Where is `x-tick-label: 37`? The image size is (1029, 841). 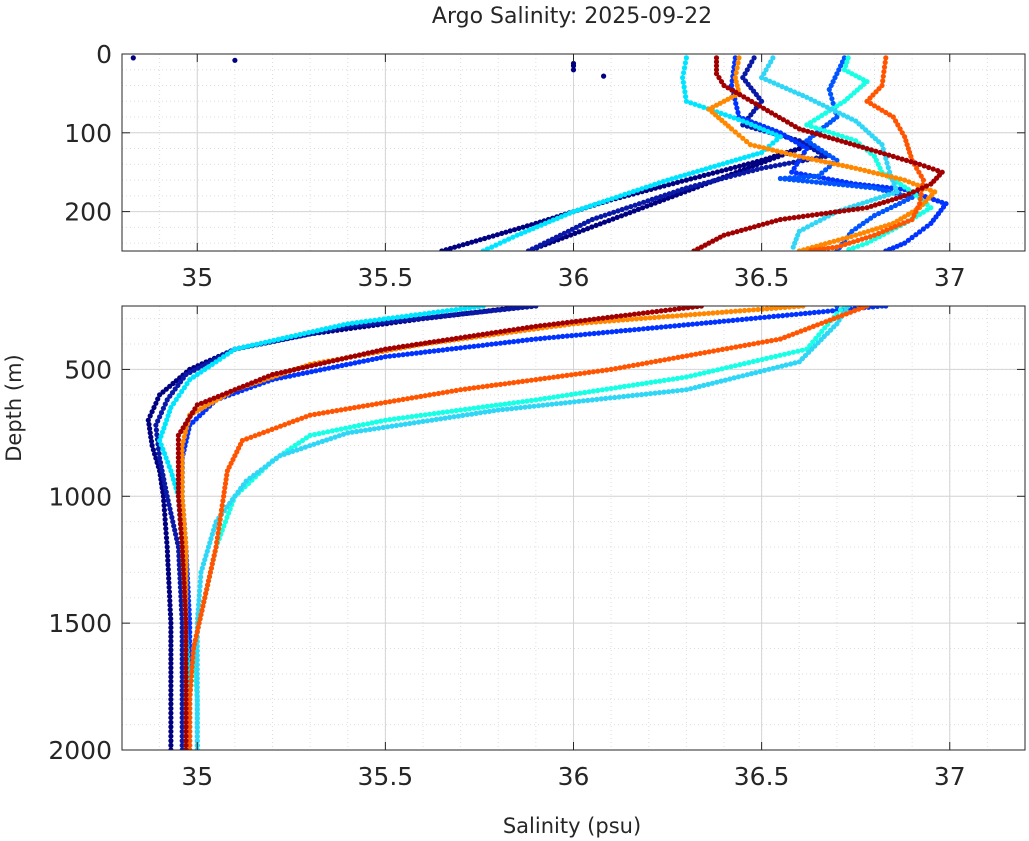 x-tick-label: 37 is located at coordinates (950, 277).